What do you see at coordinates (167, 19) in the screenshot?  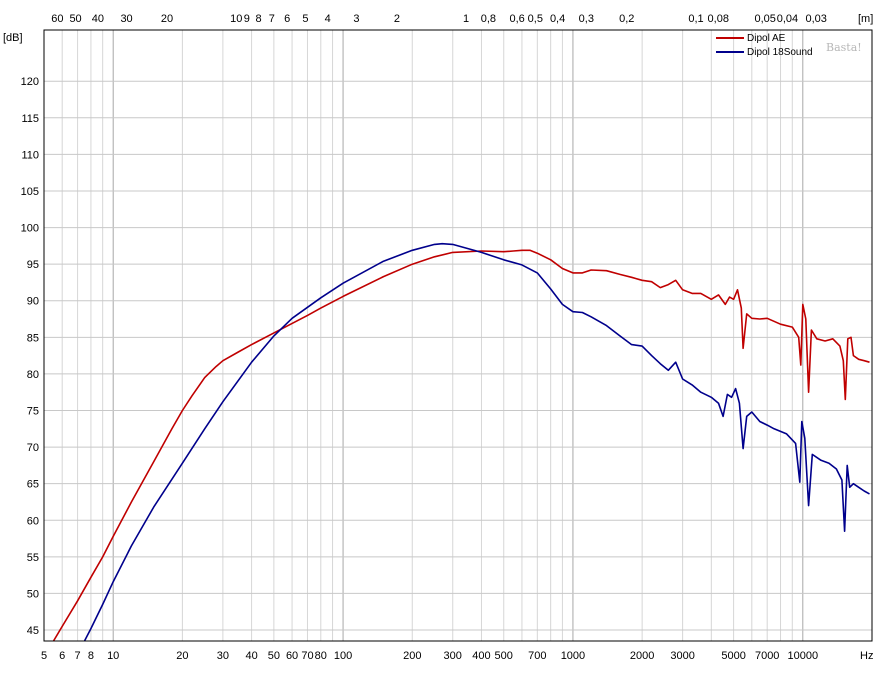 I see `top-tick-label: 20` at bounding box center [167, 19].